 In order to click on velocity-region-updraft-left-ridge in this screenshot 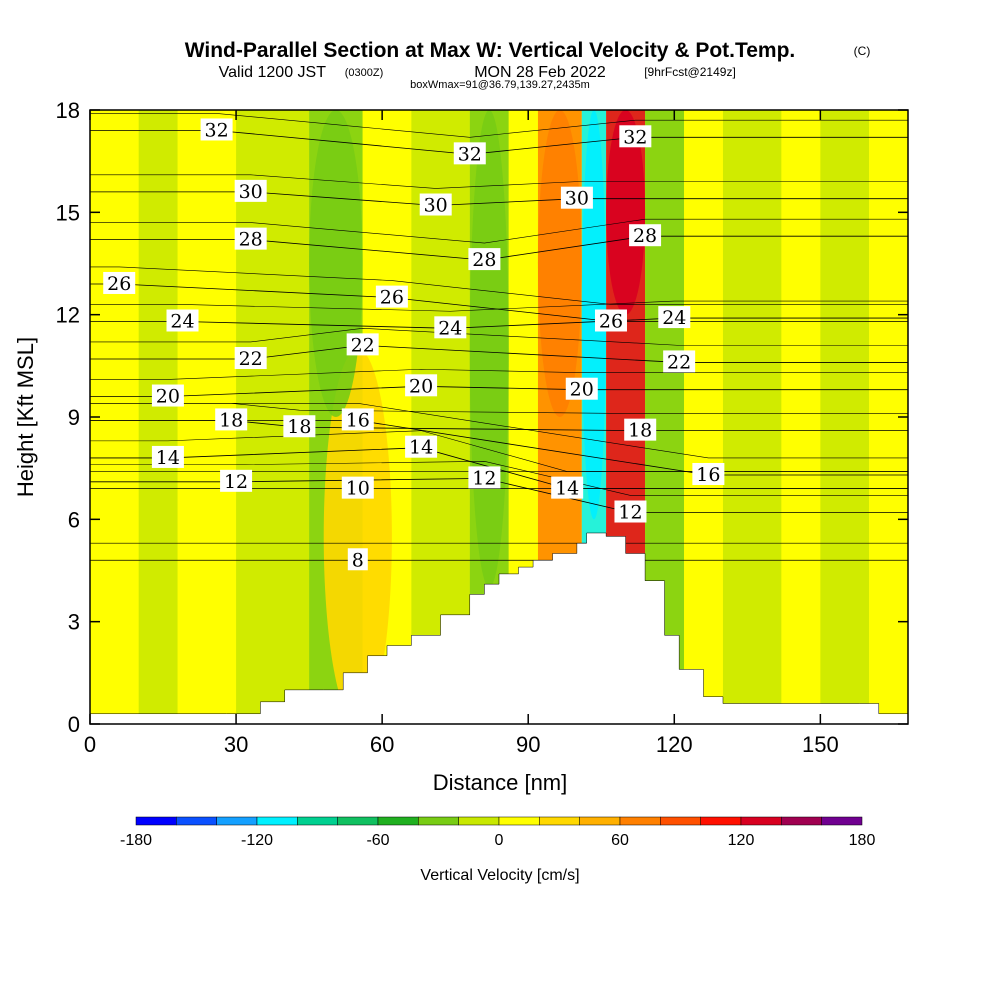, I will do `click(357, 536)`.